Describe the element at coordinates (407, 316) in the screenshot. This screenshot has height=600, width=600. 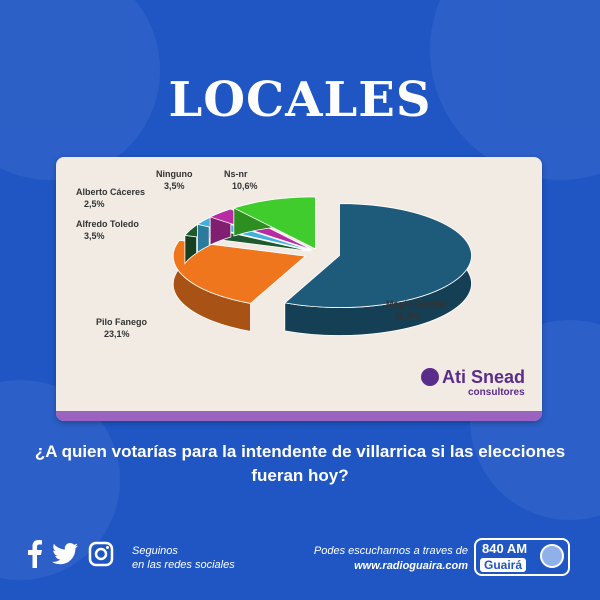
I see `slice-value-label: 56,8%` at that location.